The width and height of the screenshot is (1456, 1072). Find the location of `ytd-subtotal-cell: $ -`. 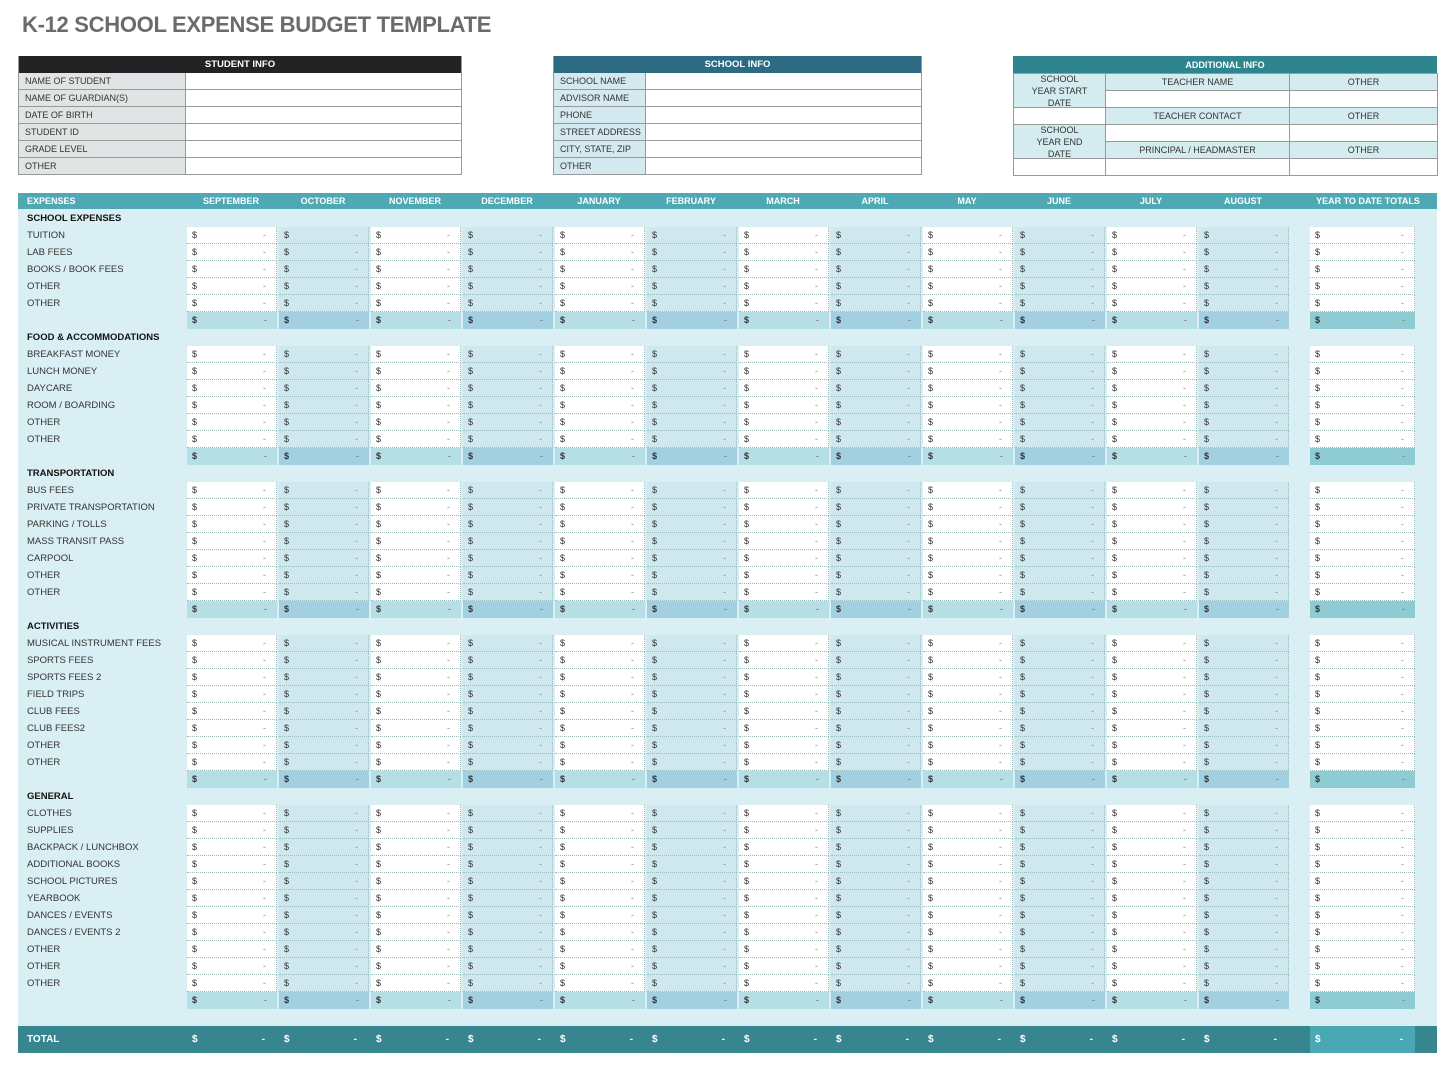

ytd-subtotal-cell: $ - is located at coordinates (1362, 320).